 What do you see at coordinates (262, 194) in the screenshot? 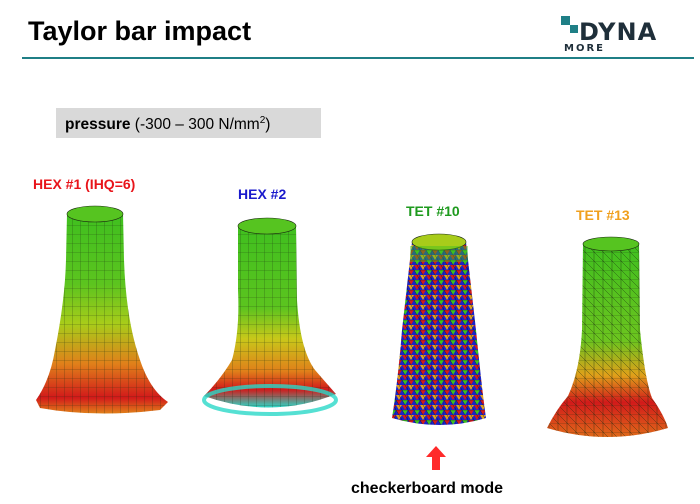
I see `label-hex2: HEX #2` at bounding box center [262, 194].